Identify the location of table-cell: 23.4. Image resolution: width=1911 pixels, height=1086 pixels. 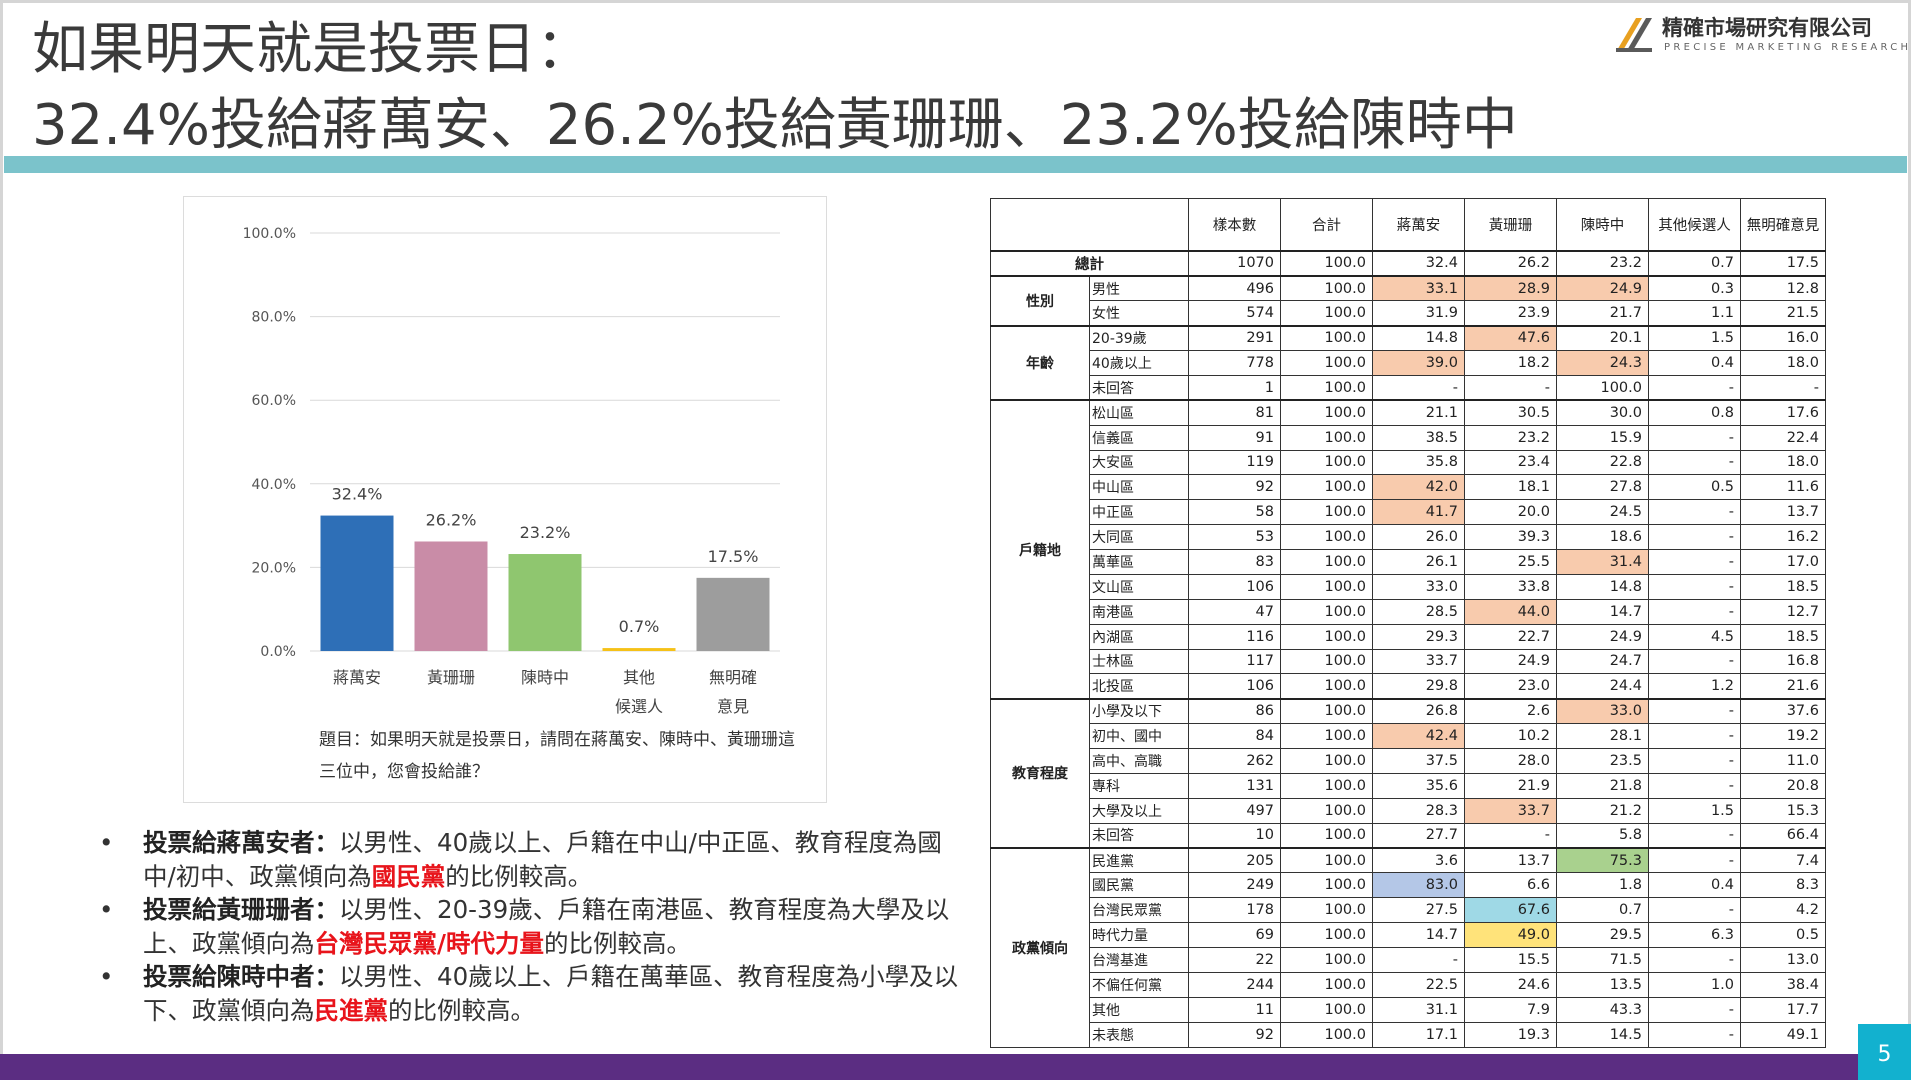
(1510, 462).